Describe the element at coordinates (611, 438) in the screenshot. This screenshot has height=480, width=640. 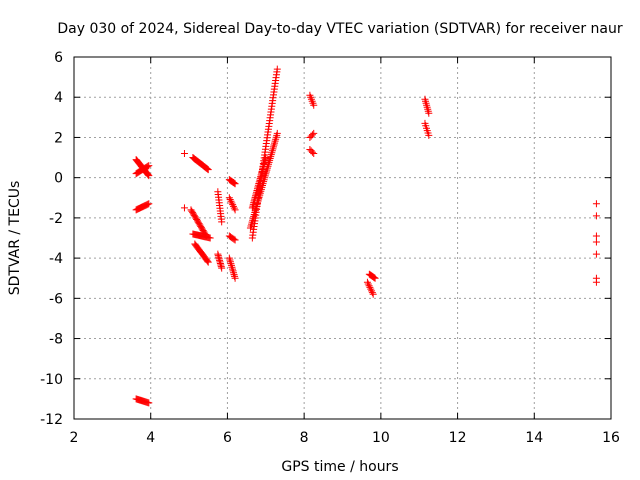
I see `x-tick-label: 16` at that location.